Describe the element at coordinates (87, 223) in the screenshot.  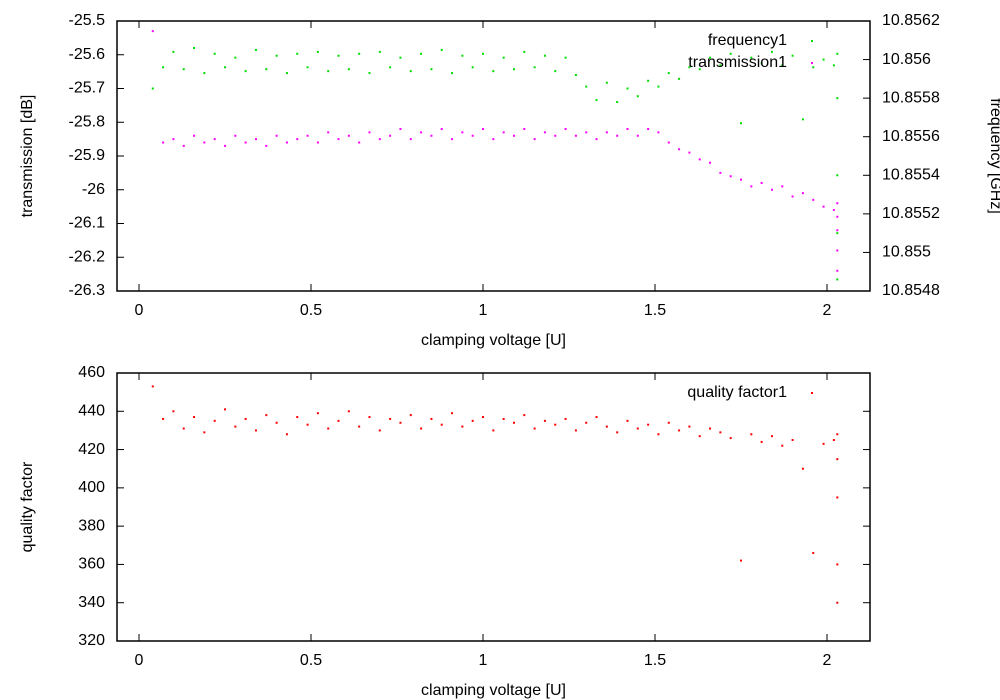
I see `y-tick-label: -26.1` at that location.